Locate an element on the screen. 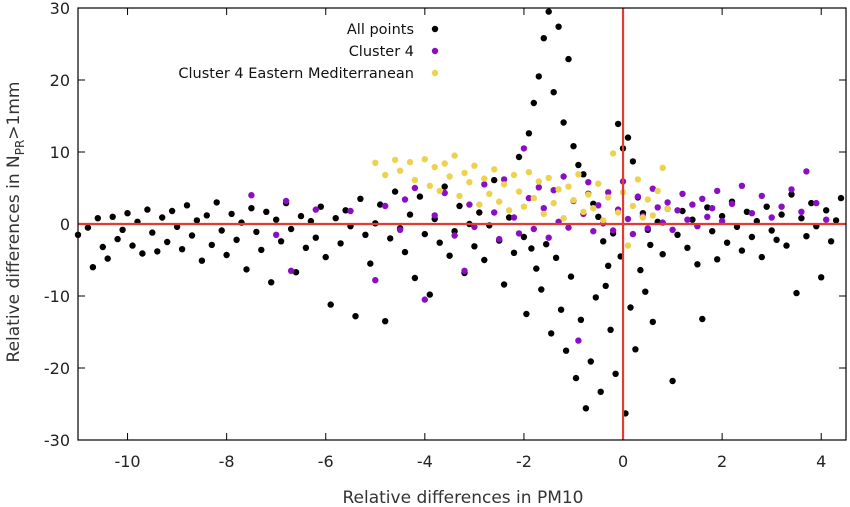  x-tick-label: 0 is located at coordinates (623, 461).